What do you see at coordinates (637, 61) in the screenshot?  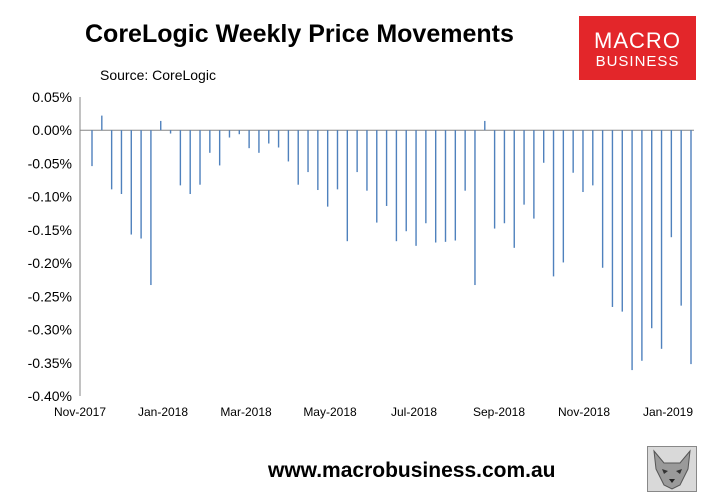 I see `logo-line-2: BUSINESS` at bounding box center [637, 61].